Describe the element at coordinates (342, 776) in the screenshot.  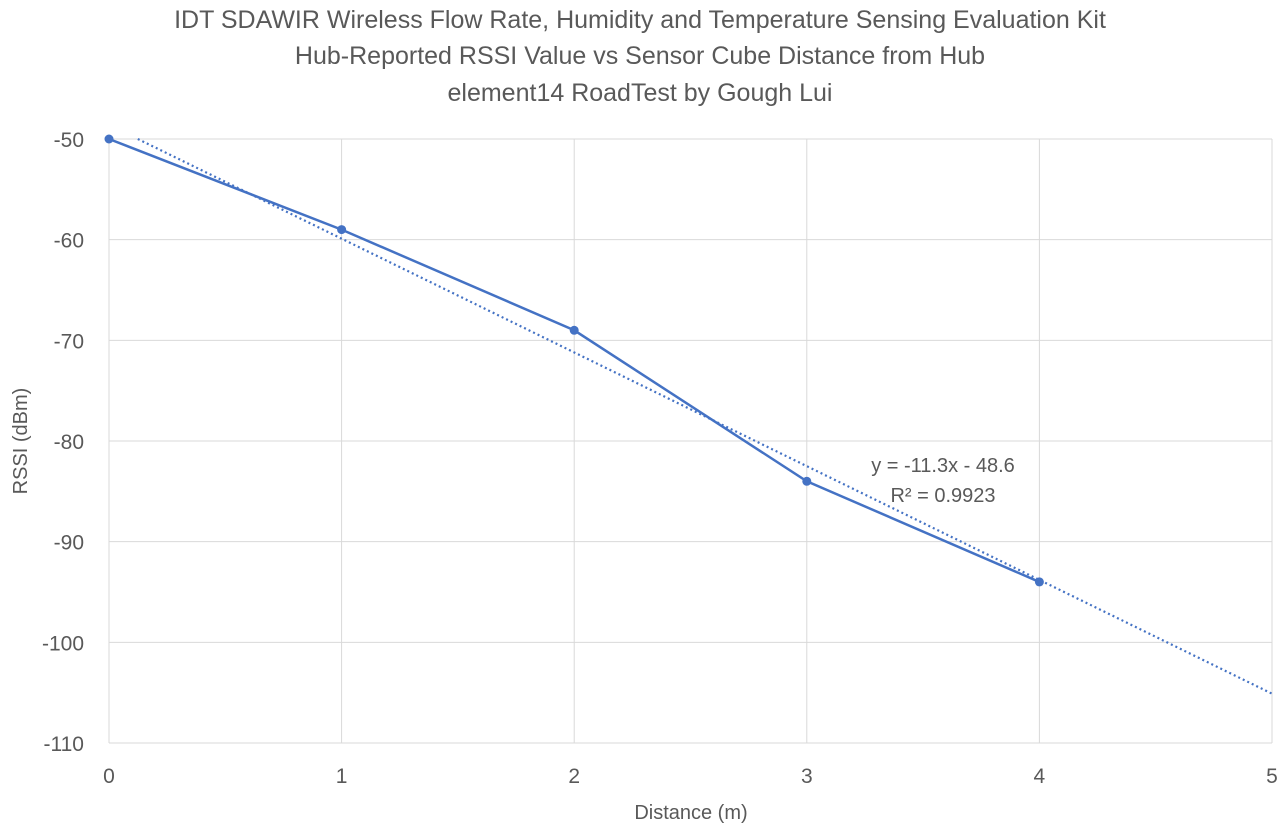
I see `x-tick-label: 1` at that location.